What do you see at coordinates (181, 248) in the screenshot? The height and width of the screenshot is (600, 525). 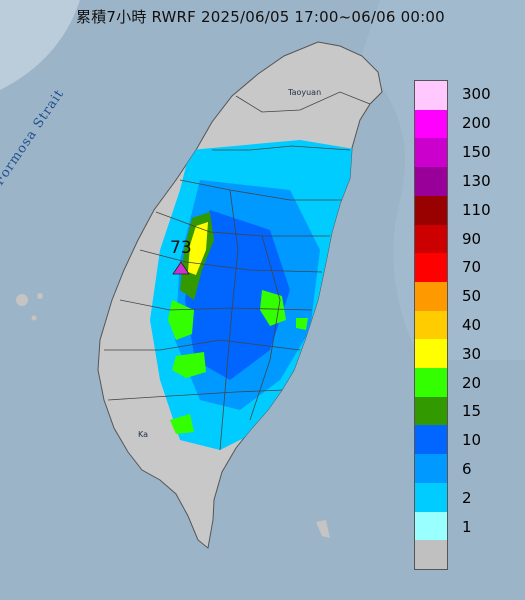 I see `max-rain-value: 73` at bounding box center [181, 248].